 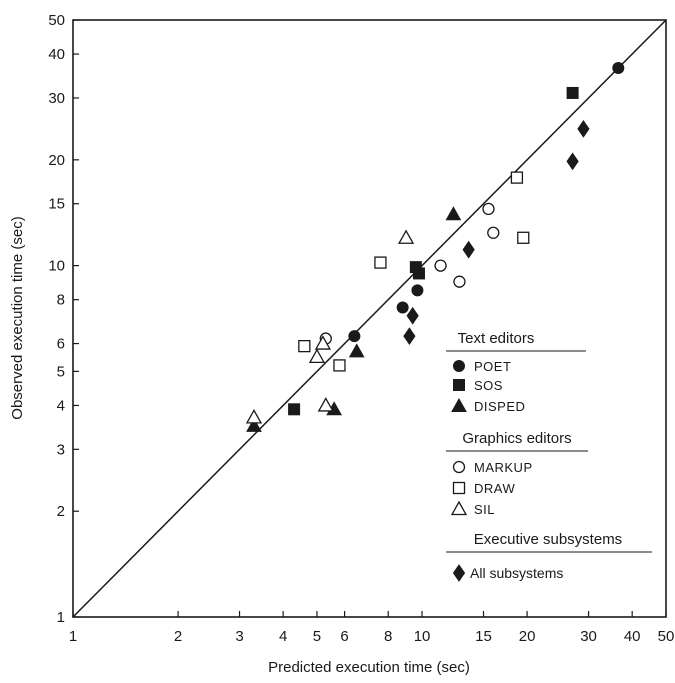 What do you see at coordinates (239, 636) in the screenshot?
I see `x-tick-label: 3` at bounding box center [239, 636].